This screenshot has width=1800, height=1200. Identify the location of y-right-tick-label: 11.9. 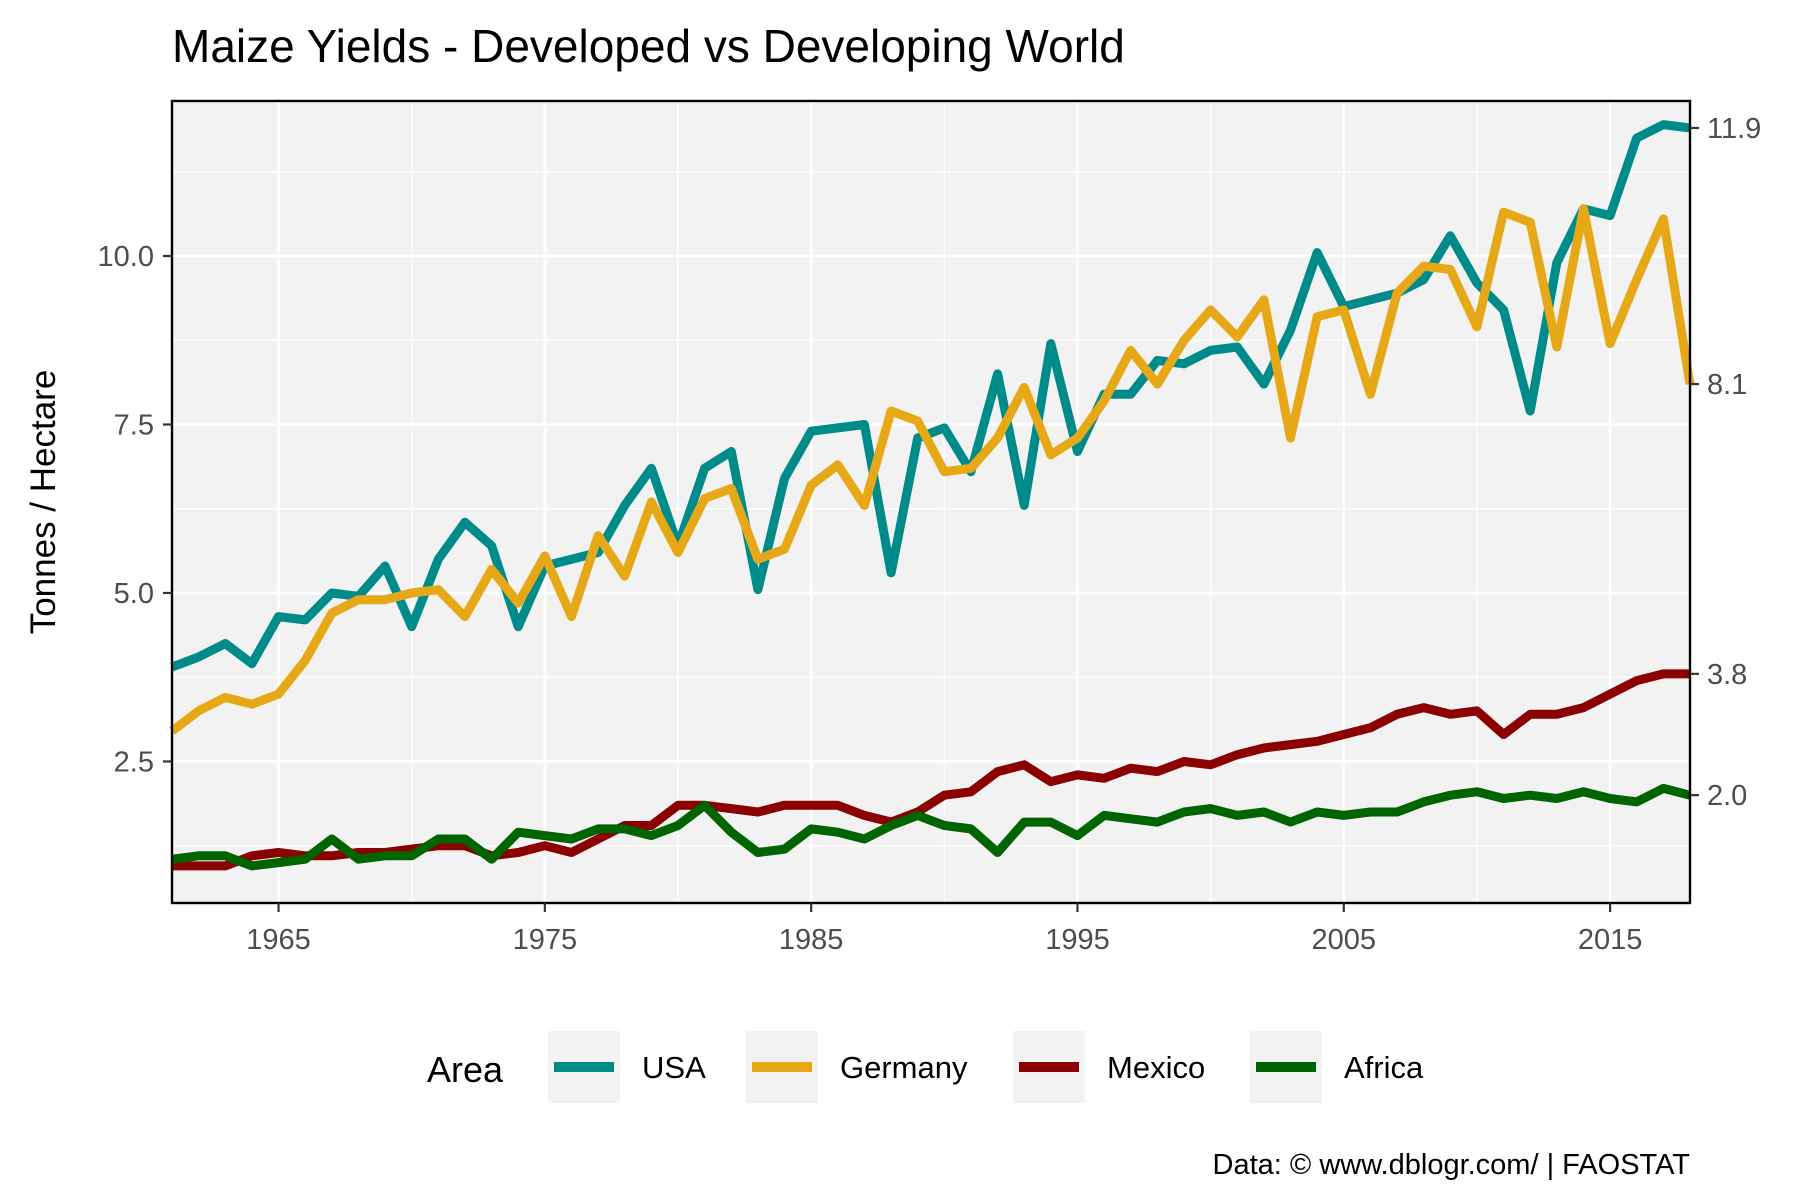
(1734, 129).